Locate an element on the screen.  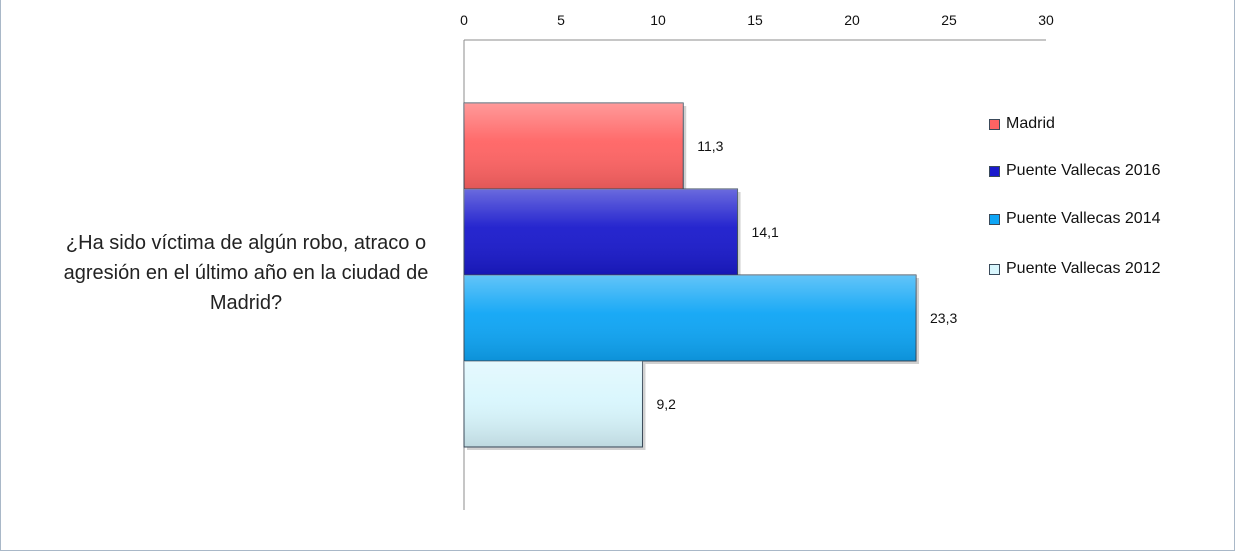
legend-label-pv-2012: Puente Vallecas 2012 is located at coordinates (1083, 268).